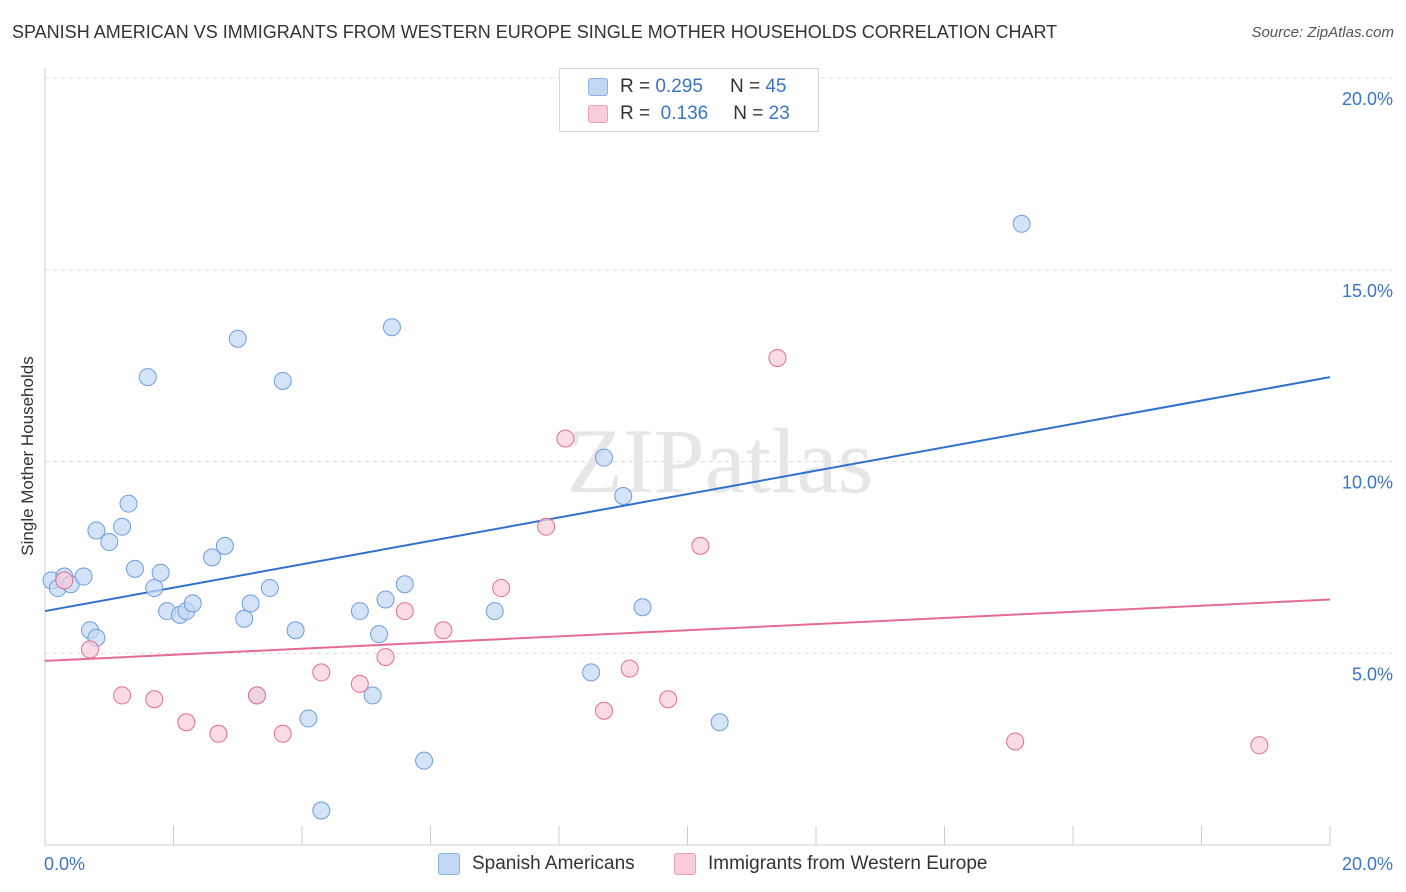 This screenshot has width=1406, height=892. I want to click on legend-n-value: 45, so click(776, 86).